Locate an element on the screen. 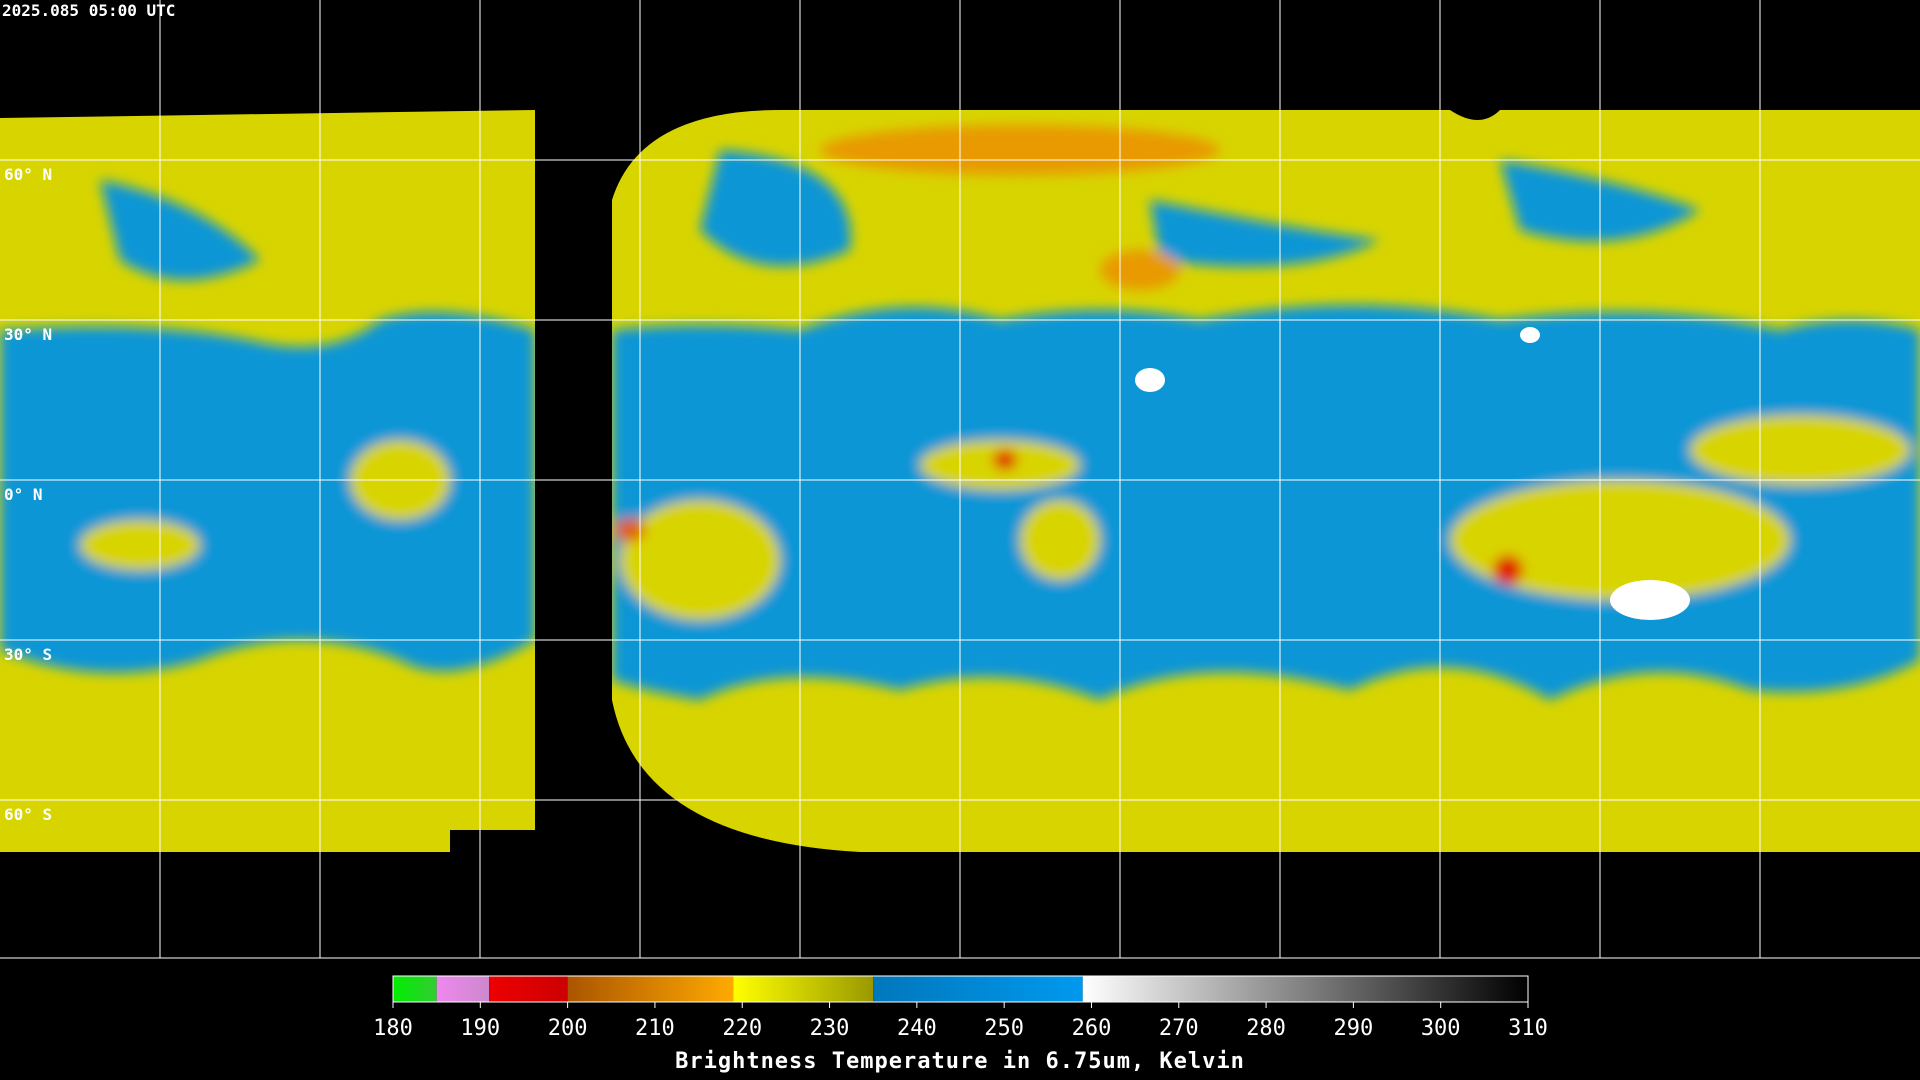  colorbar-frame is located at coordinates (960, 989).